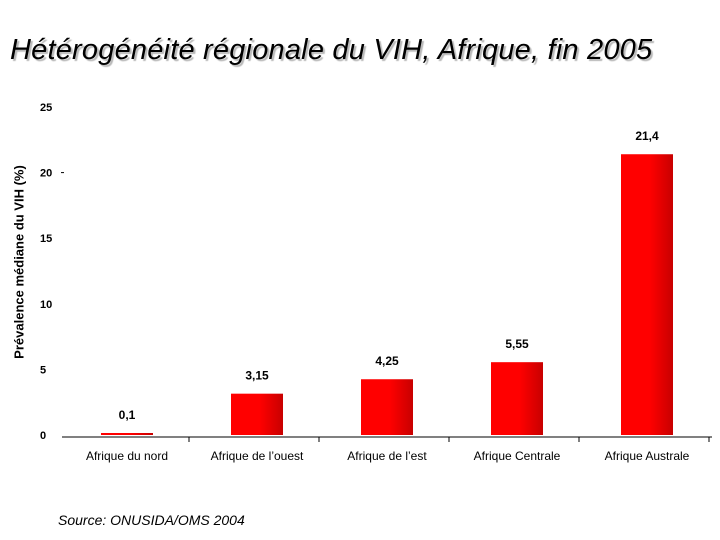  Describe the element at coordinates (46, 108) in the screenshot. I see `y-tick-label: 25` at that location.